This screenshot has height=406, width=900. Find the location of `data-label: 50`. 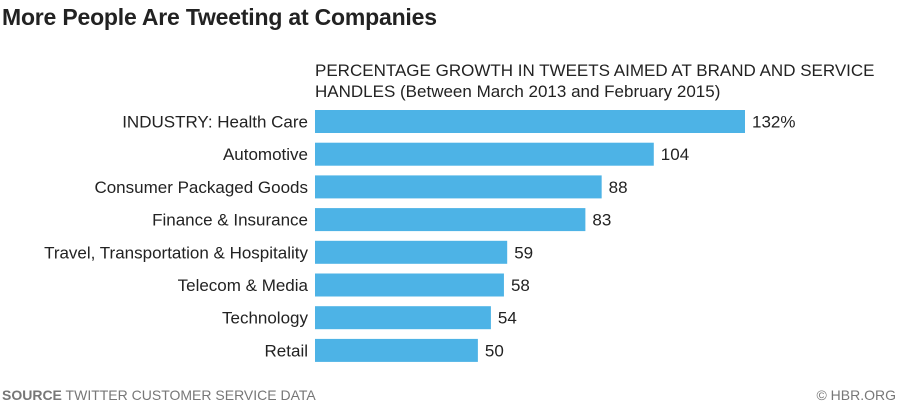

data-label: 50 is located at coordinates (494, 350).